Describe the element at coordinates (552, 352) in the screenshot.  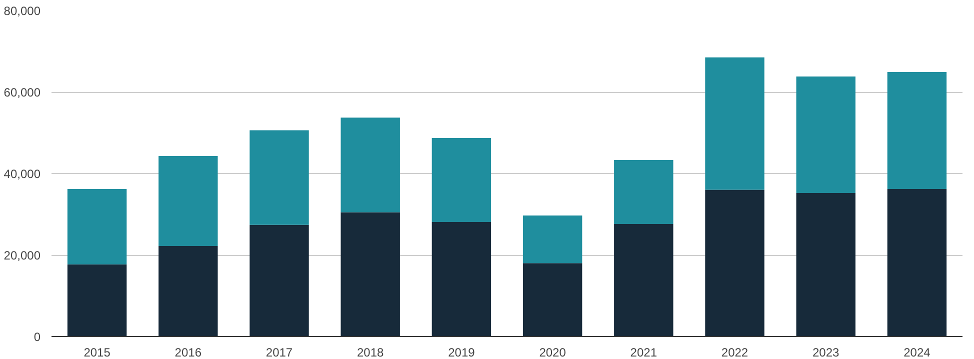
I see `x-tick-label: 2020` at that location.